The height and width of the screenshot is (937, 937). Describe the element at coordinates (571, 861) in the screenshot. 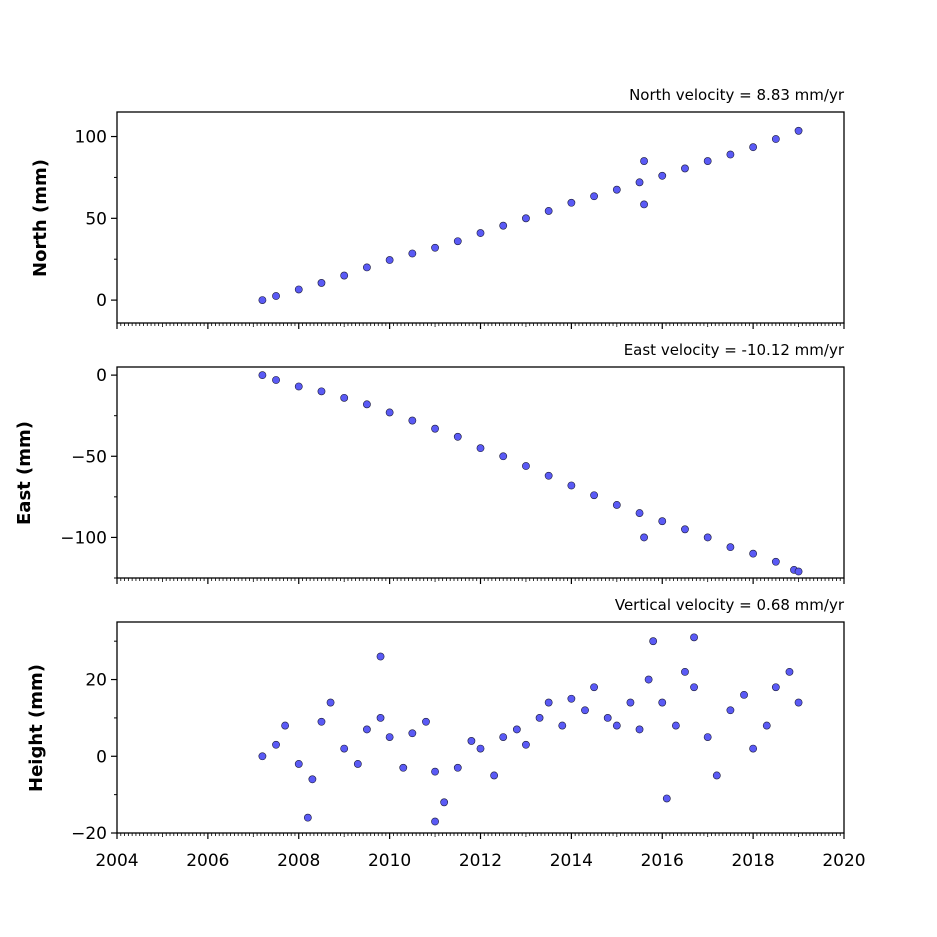

I see `height-x-tick-label: 2014` at that location.